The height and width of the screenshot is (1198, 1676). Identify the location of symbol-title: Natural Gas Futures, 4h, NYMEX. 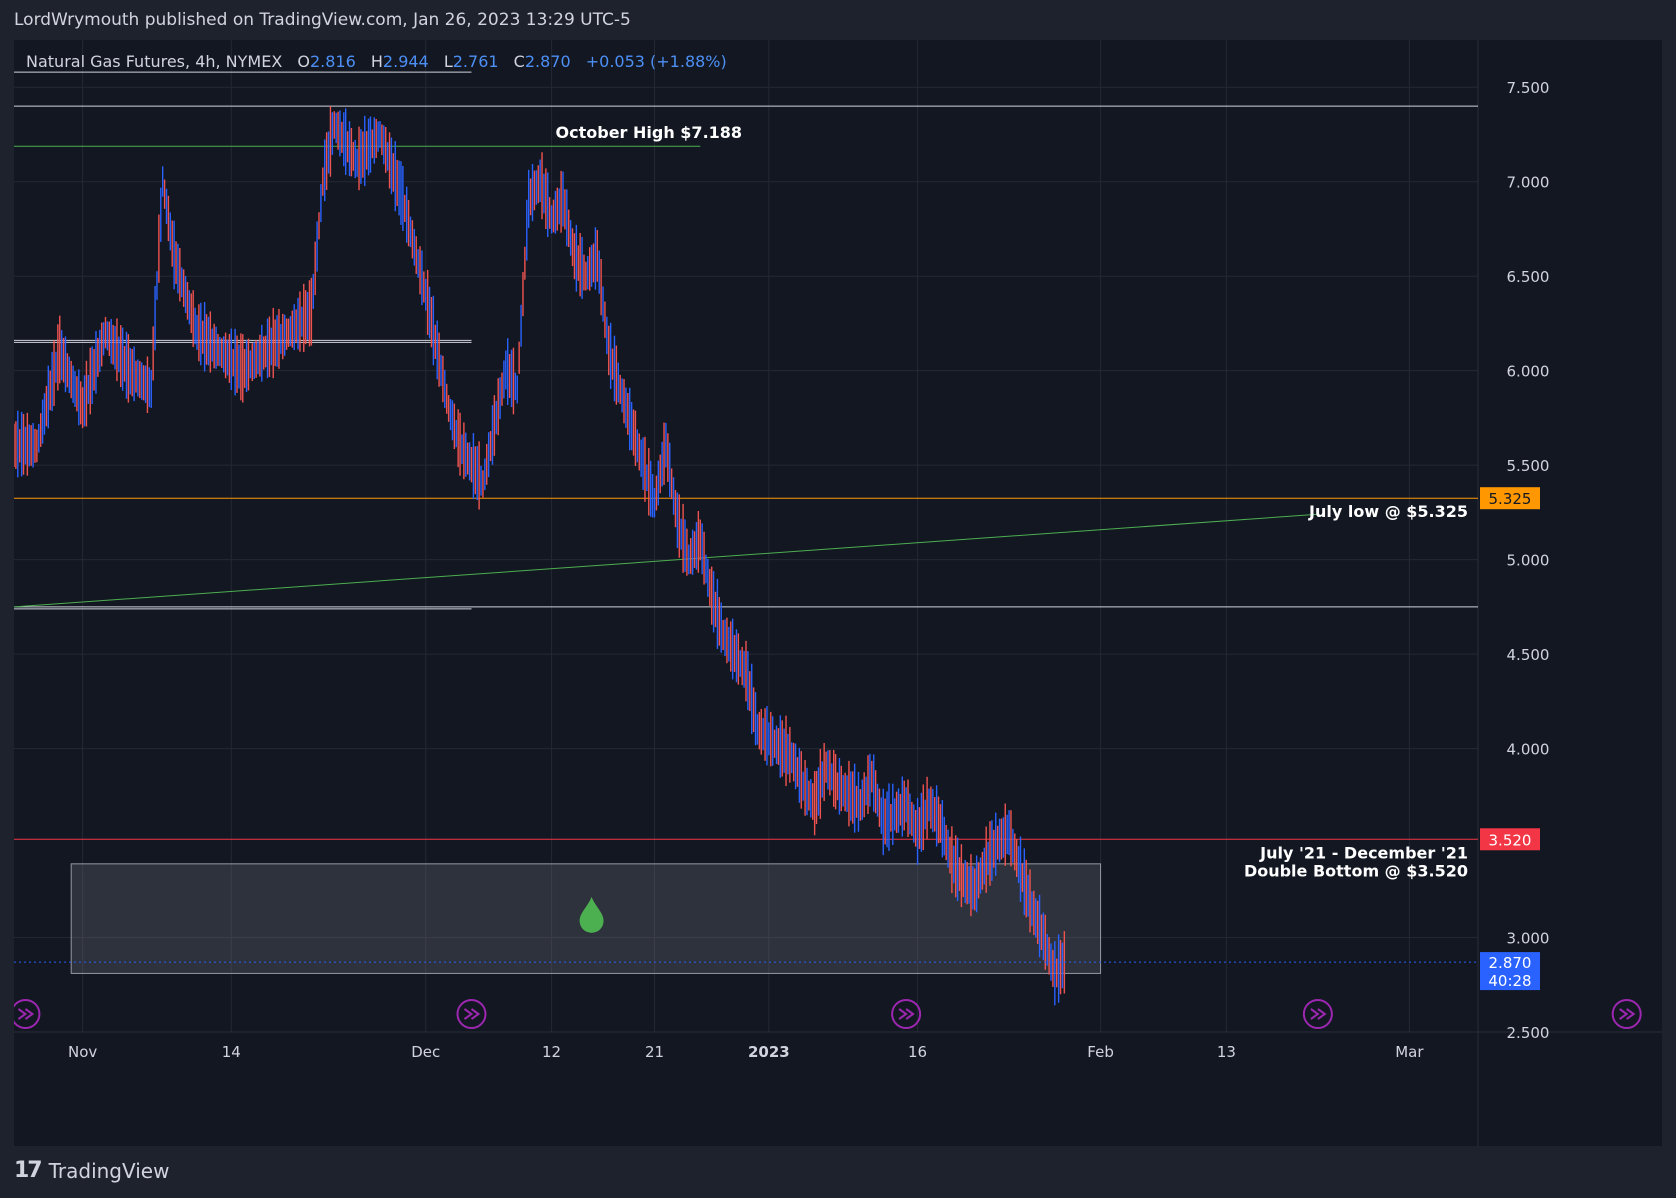
(154, 61).